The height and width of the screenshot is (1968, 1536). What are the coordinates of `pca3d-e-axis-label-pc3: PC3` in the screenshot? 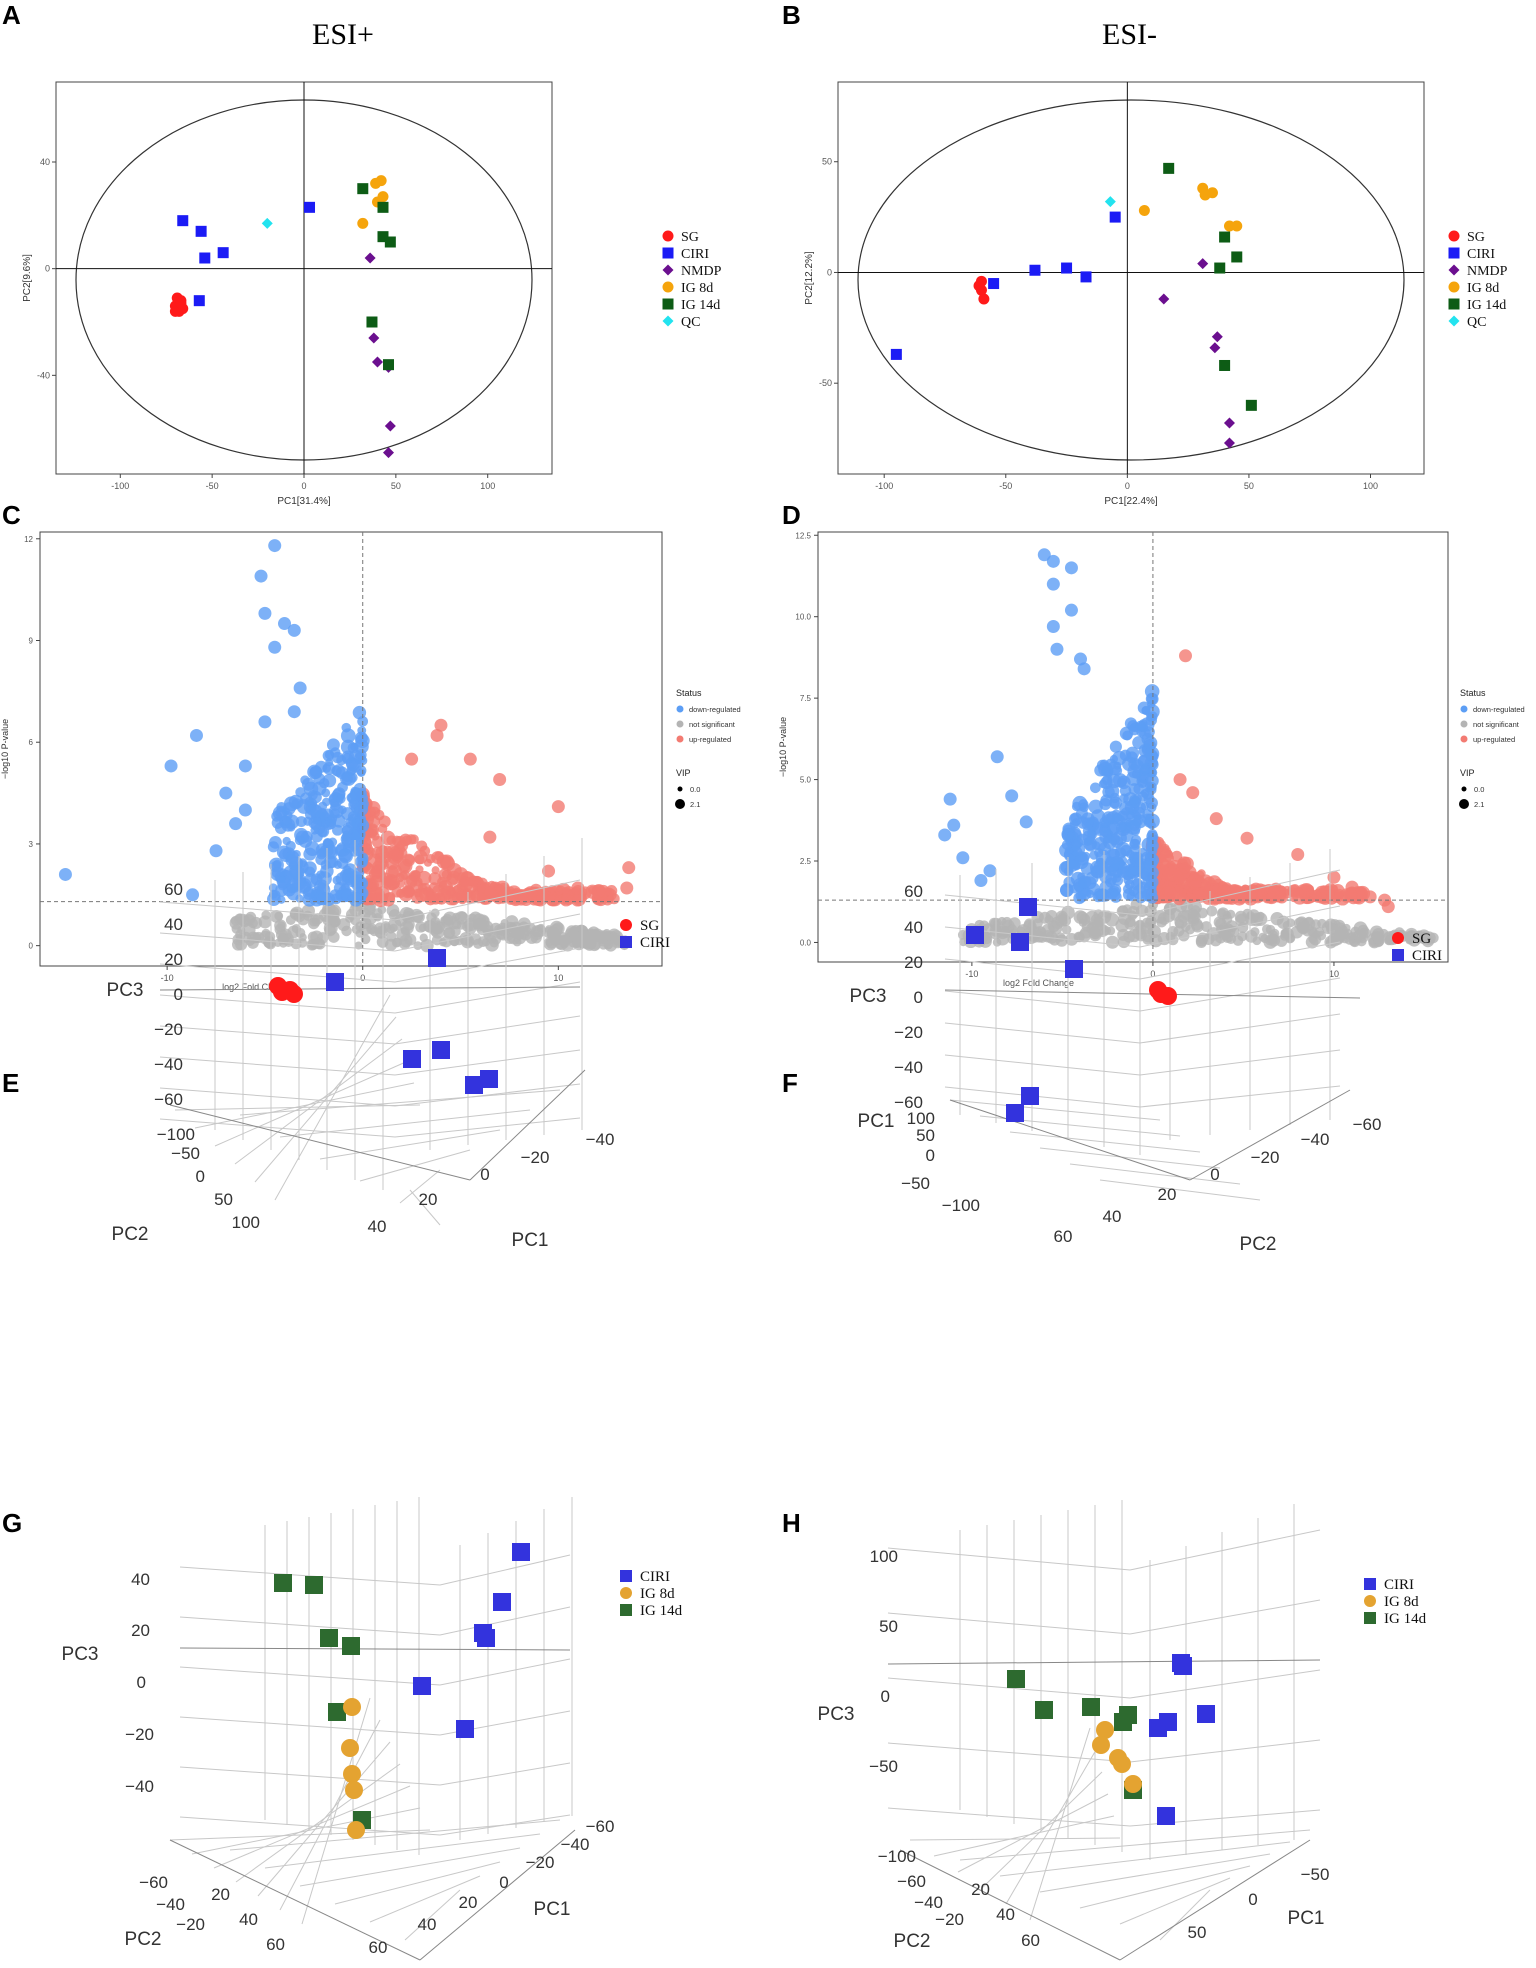 It's located at (125, 990).